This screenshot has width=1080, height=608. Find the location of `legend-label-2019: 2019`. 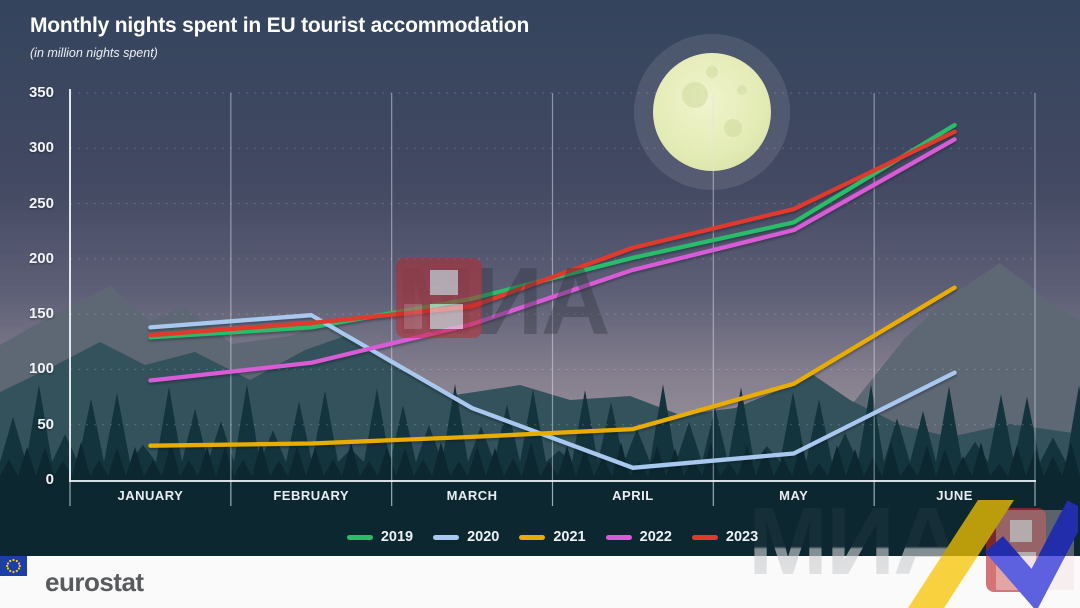

legend-label-2019: 2019 is located at coordinates (397, 537).